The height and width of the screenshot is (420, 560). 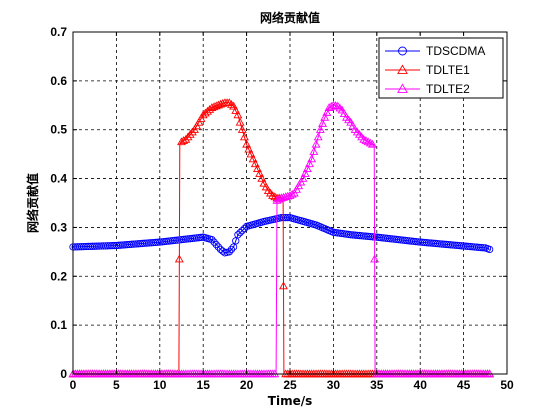 What do you see at coordinates (290, 17) in the screenshot?
I see `chart-title: 网络贡献值` at bounding box center [290, 17].